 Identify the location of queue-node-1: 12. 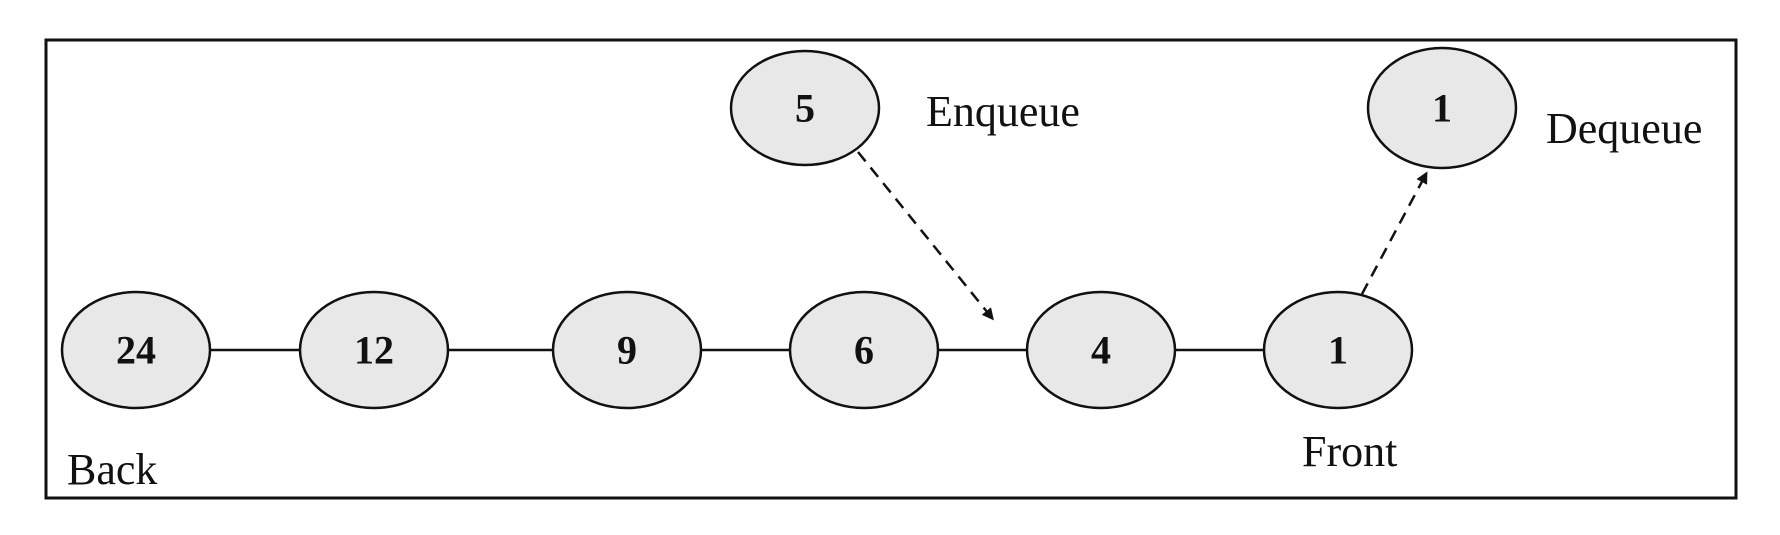
(374, 350).